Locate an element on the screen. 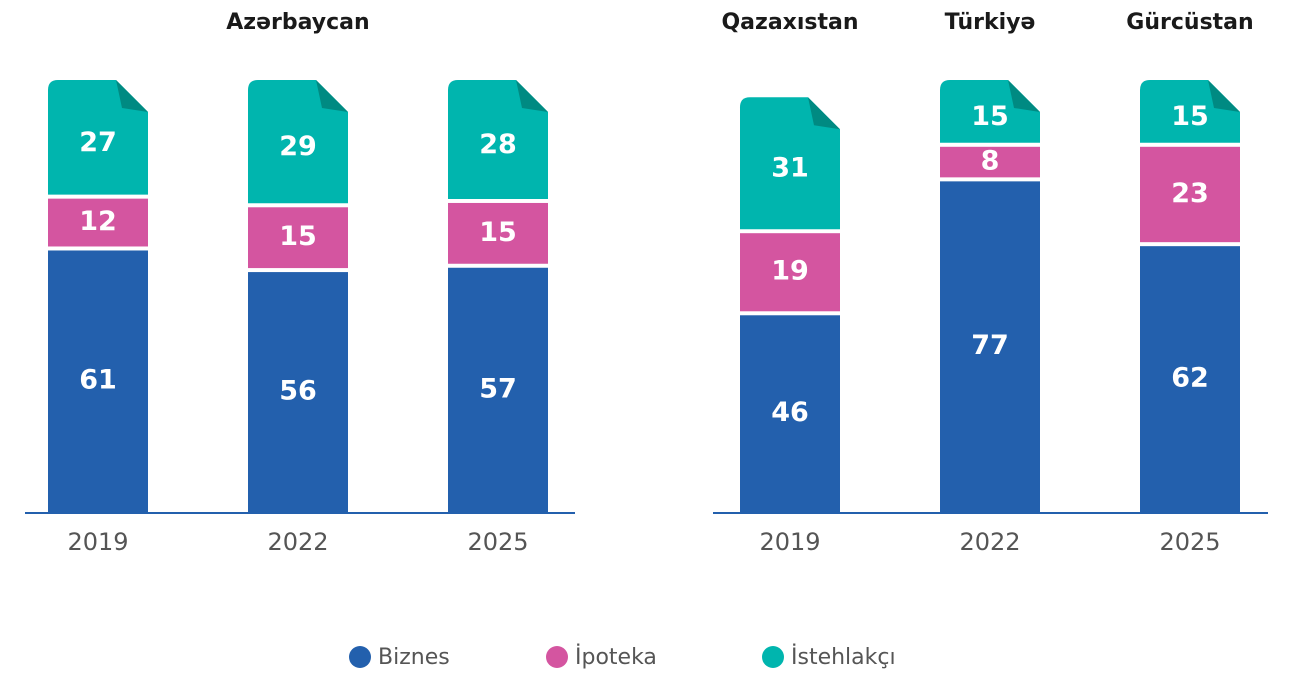 The height and width of the screenshot is (675, 1297). value-label: 46 is located at coordinates (790, 412).